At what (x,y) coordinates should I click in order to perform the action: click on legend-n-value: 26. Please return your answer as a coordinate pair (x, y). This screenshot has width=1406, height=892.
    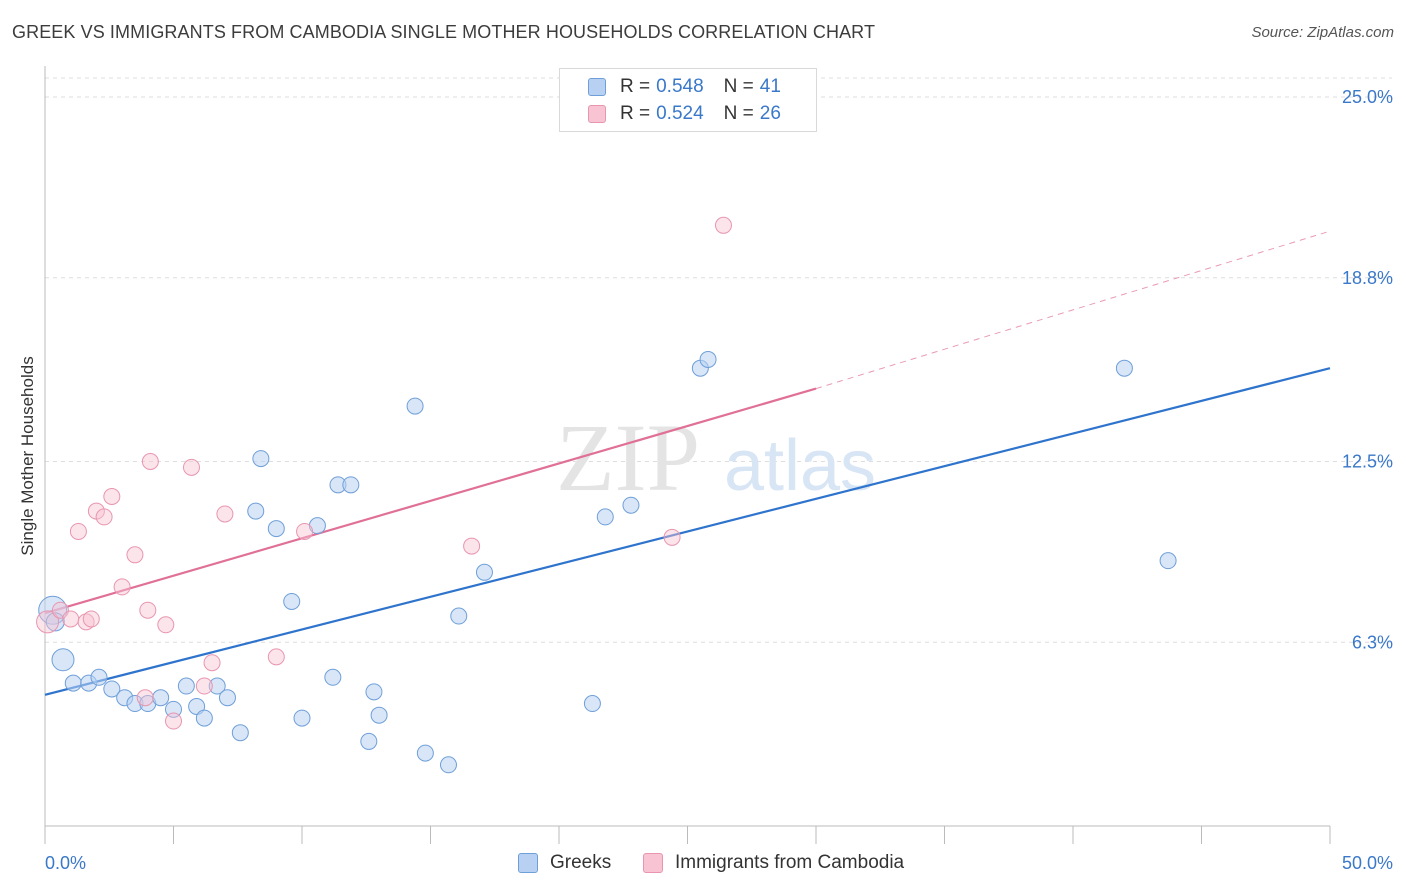
    Looking at the image, I should click on (770, 113).